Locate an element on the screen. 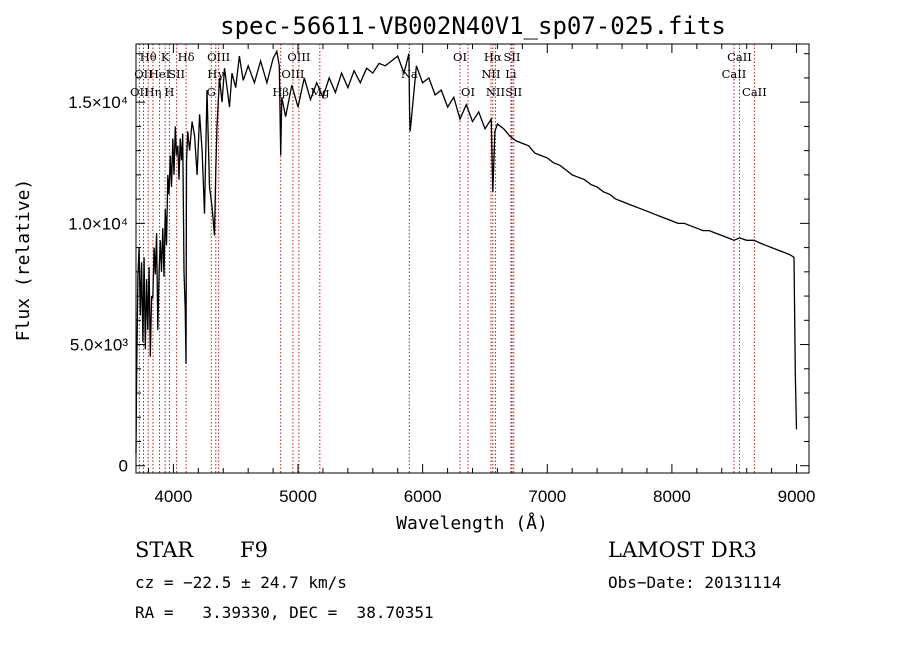  x-tick-label: 6000 is located at coordinates (423, 496).